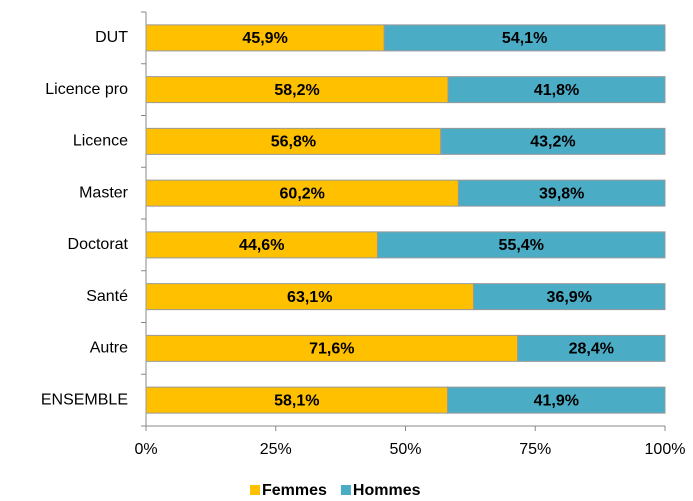  What do you see at coordinates (665, 449) in the screenshot?
I see `x-tick-label: 100%` at bounding box center [665, 449].